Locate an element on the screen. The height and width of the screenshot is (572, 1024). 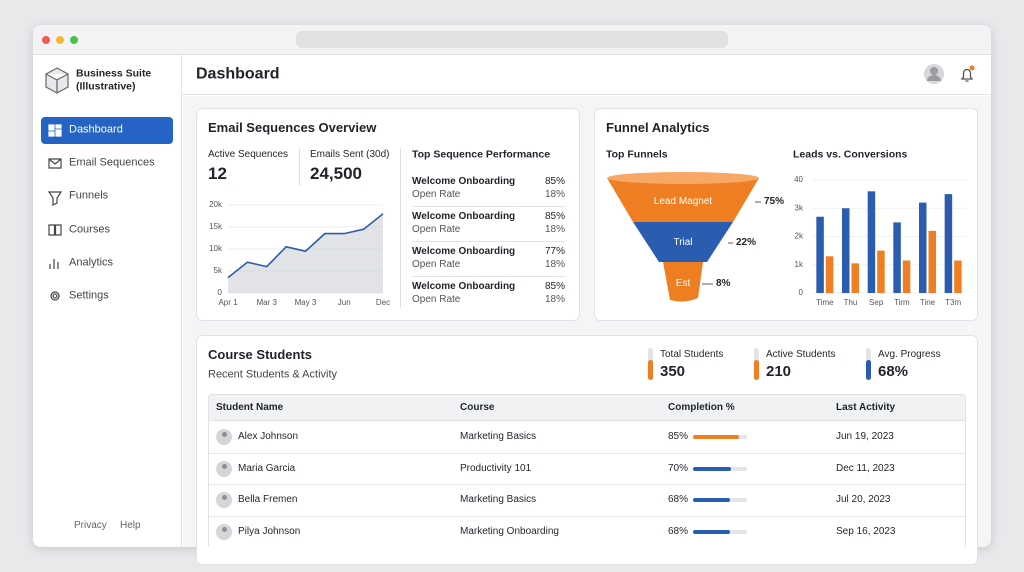
header-bar is located at coordinates (586, 75).